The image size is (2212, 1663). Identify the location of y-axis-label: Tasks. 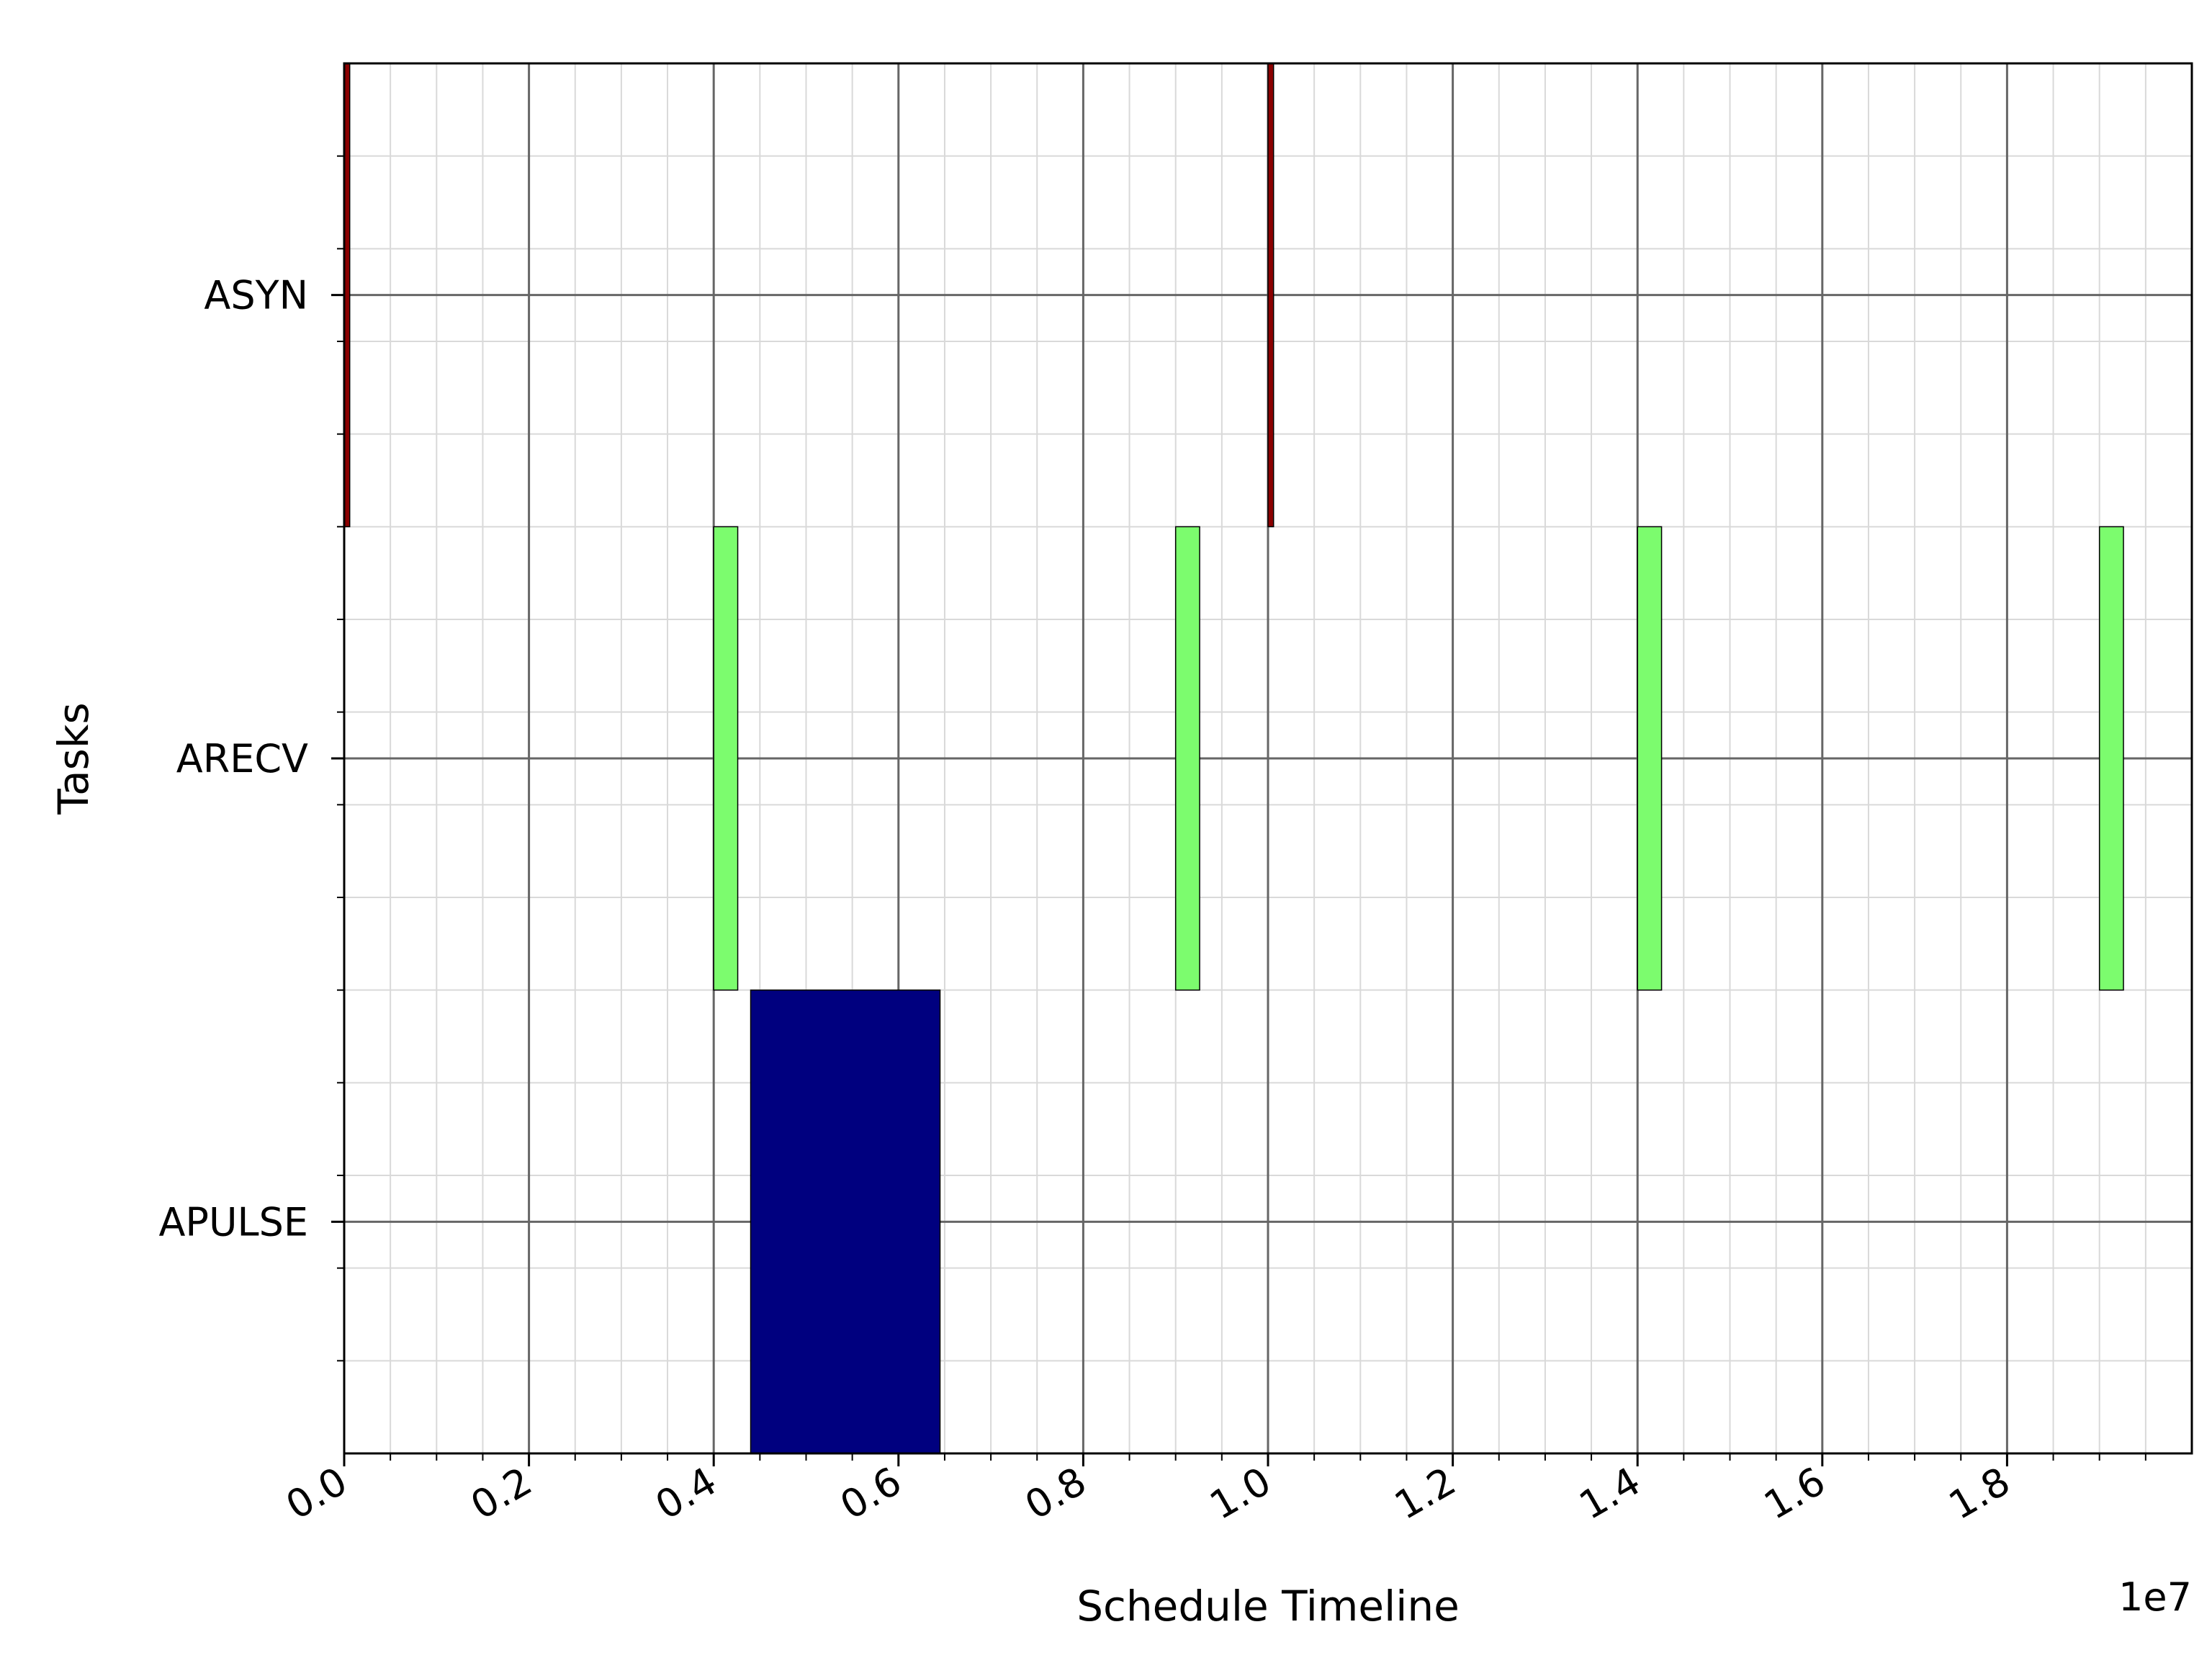
(73, 759).